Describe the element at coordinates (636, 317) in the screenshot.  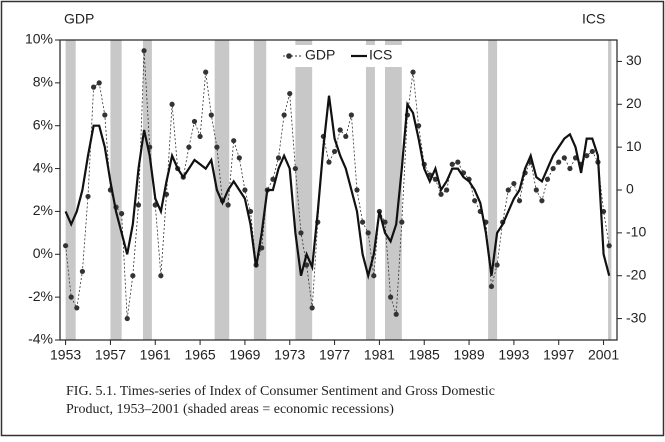
I see `y2-tick-label: -30` at that location.